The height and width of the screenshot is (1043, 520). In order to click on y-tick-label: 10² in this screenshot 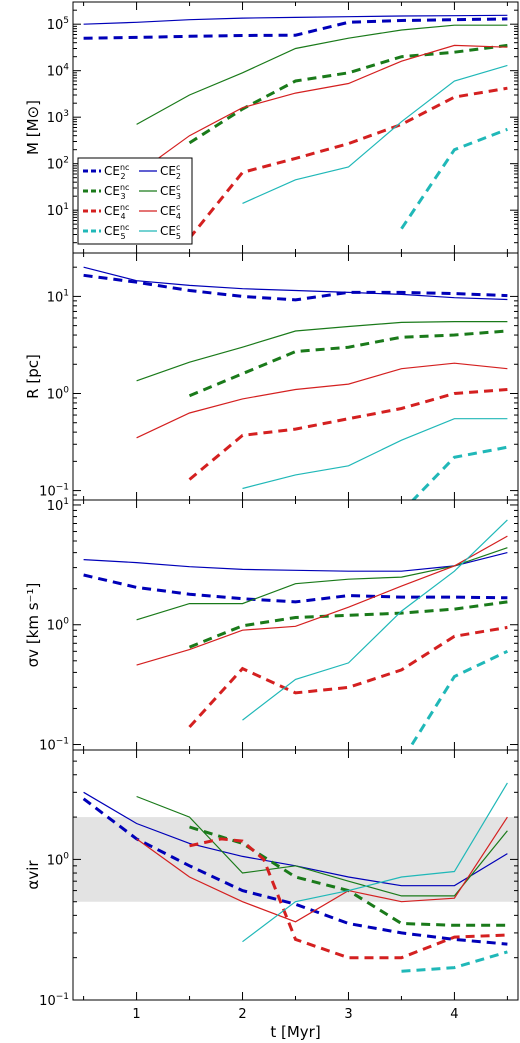, I will do `click(58, 164)`.